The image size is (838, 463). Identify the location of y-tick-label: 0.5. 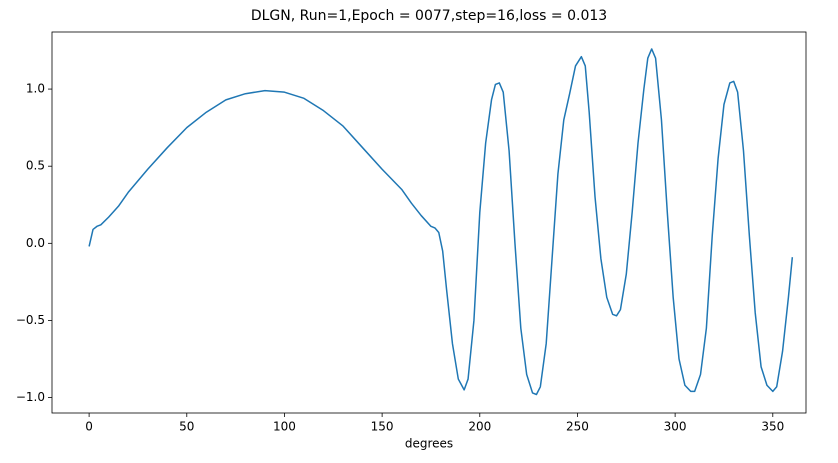
(35, 166).